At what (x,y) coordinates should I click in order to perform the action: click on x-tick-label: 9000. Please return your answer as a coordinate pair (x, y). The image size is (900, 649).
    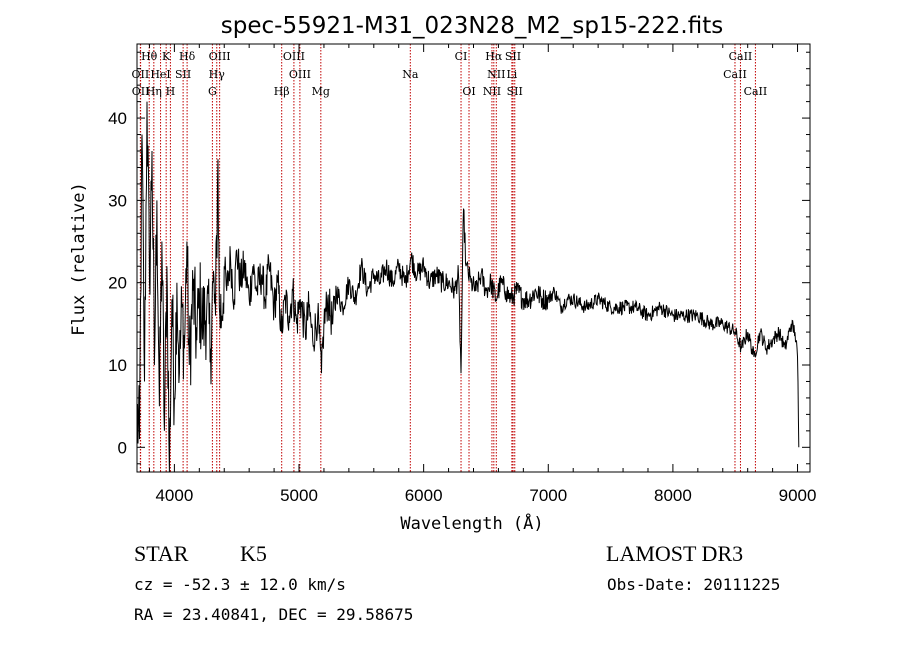
    Looking at the image, I should click on (798, 495).